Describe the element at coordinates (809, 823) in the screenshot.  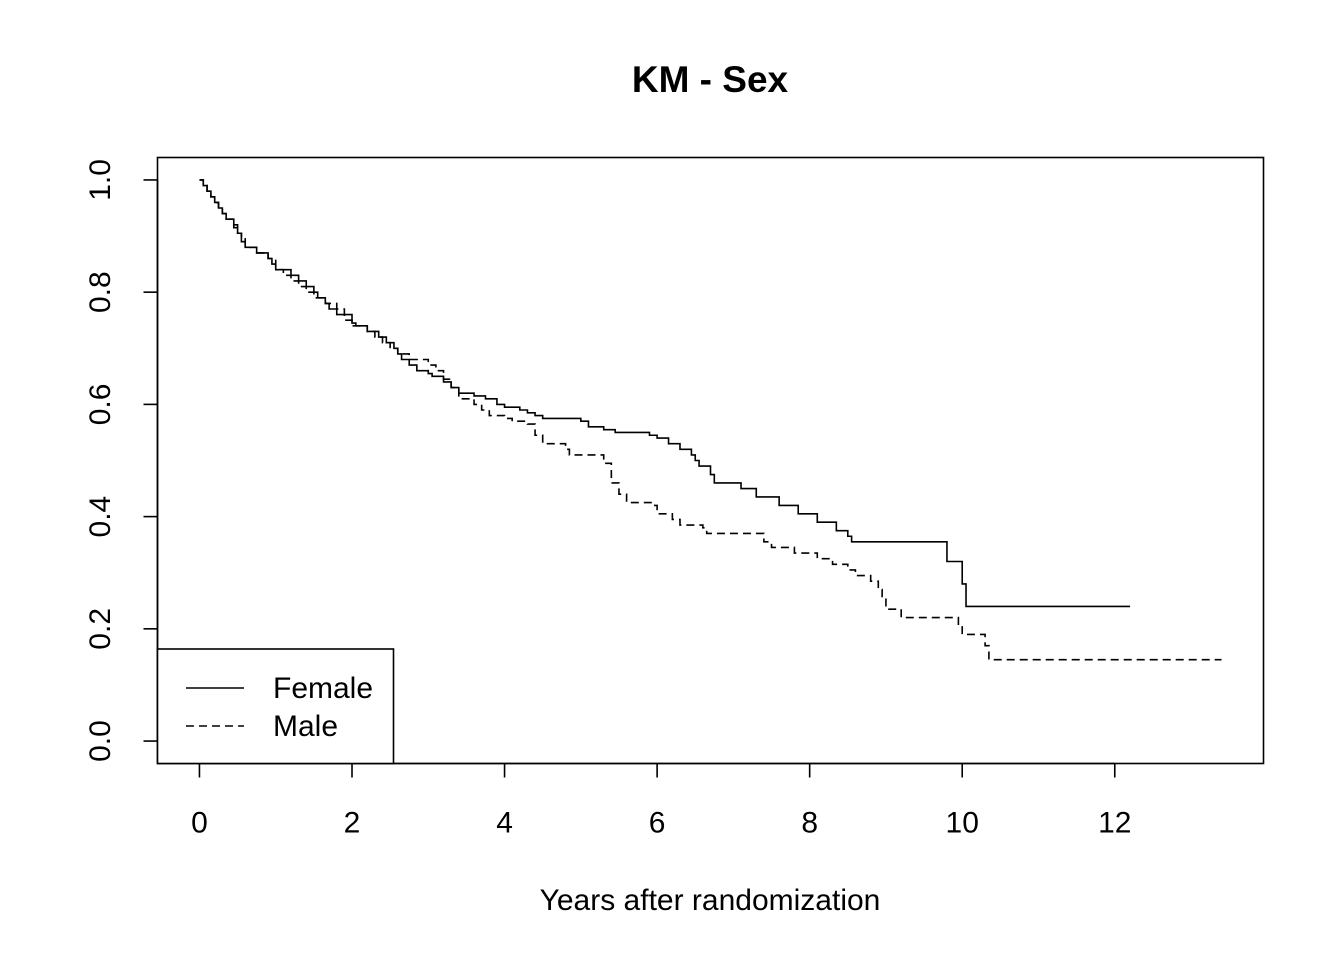
I see `x-tick-label: 8` at that location.